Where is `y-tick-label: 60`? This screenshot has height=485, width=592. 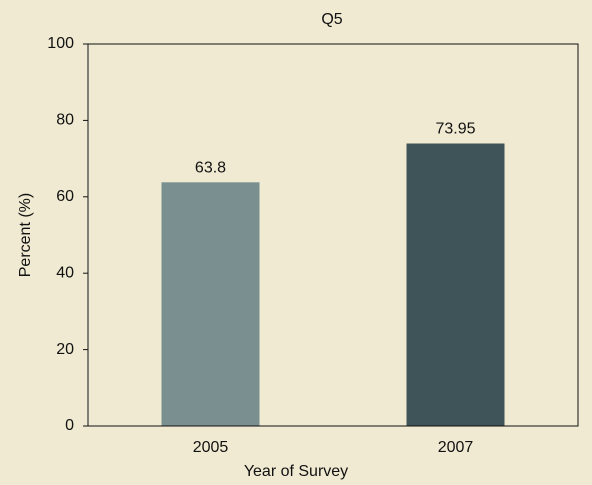
y-tick-label: 60 is located at coordinates (65, 196).